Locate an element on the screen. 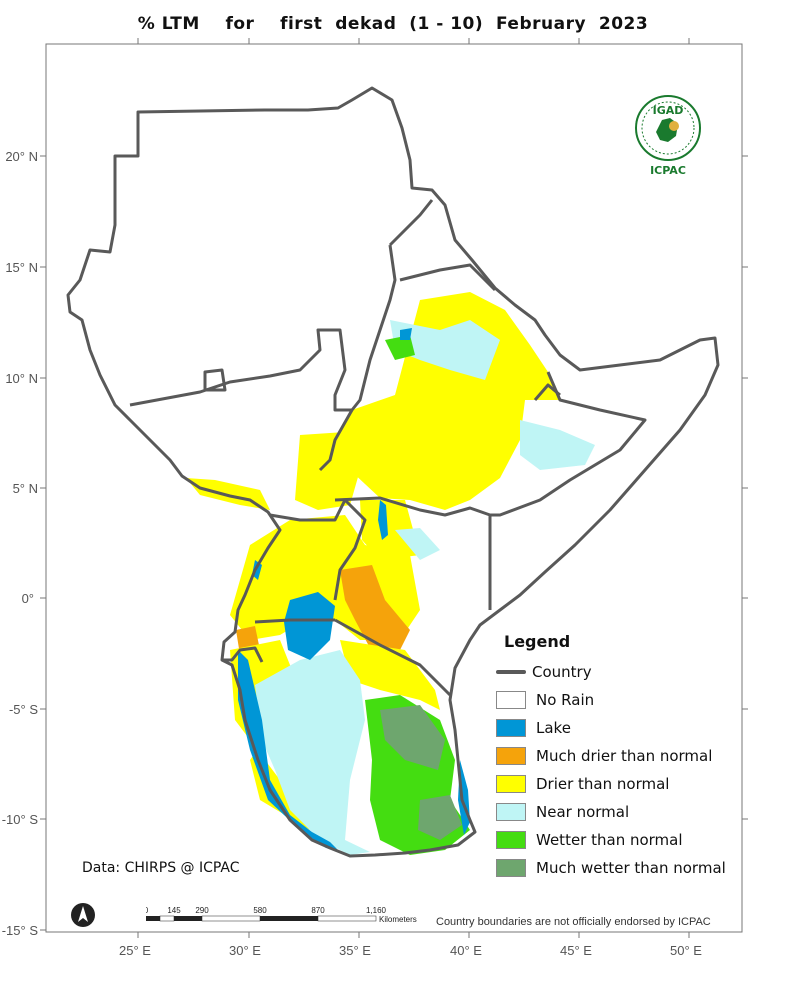 The image size is (786, 981). logo-ring is located at coordinates (668, 128).